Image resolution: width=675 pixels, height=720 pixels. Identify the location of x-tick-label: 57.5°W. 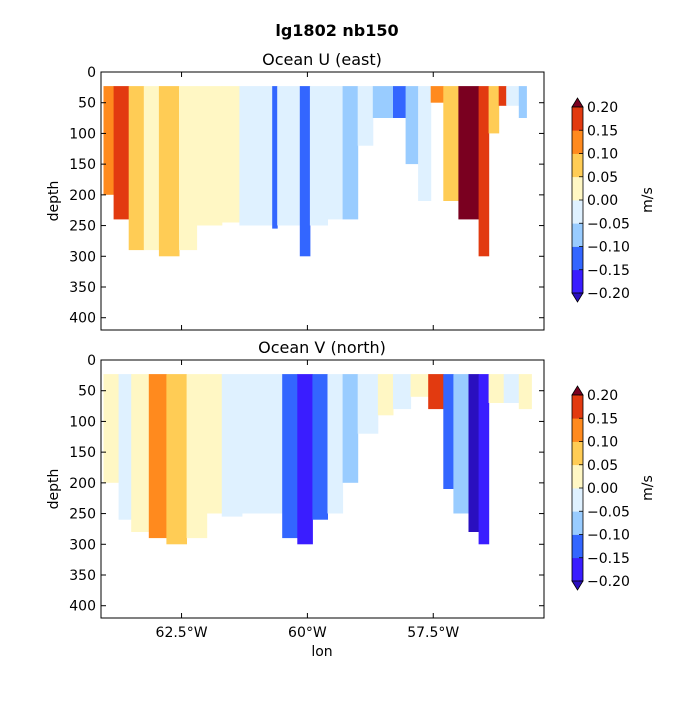
(433, 633).